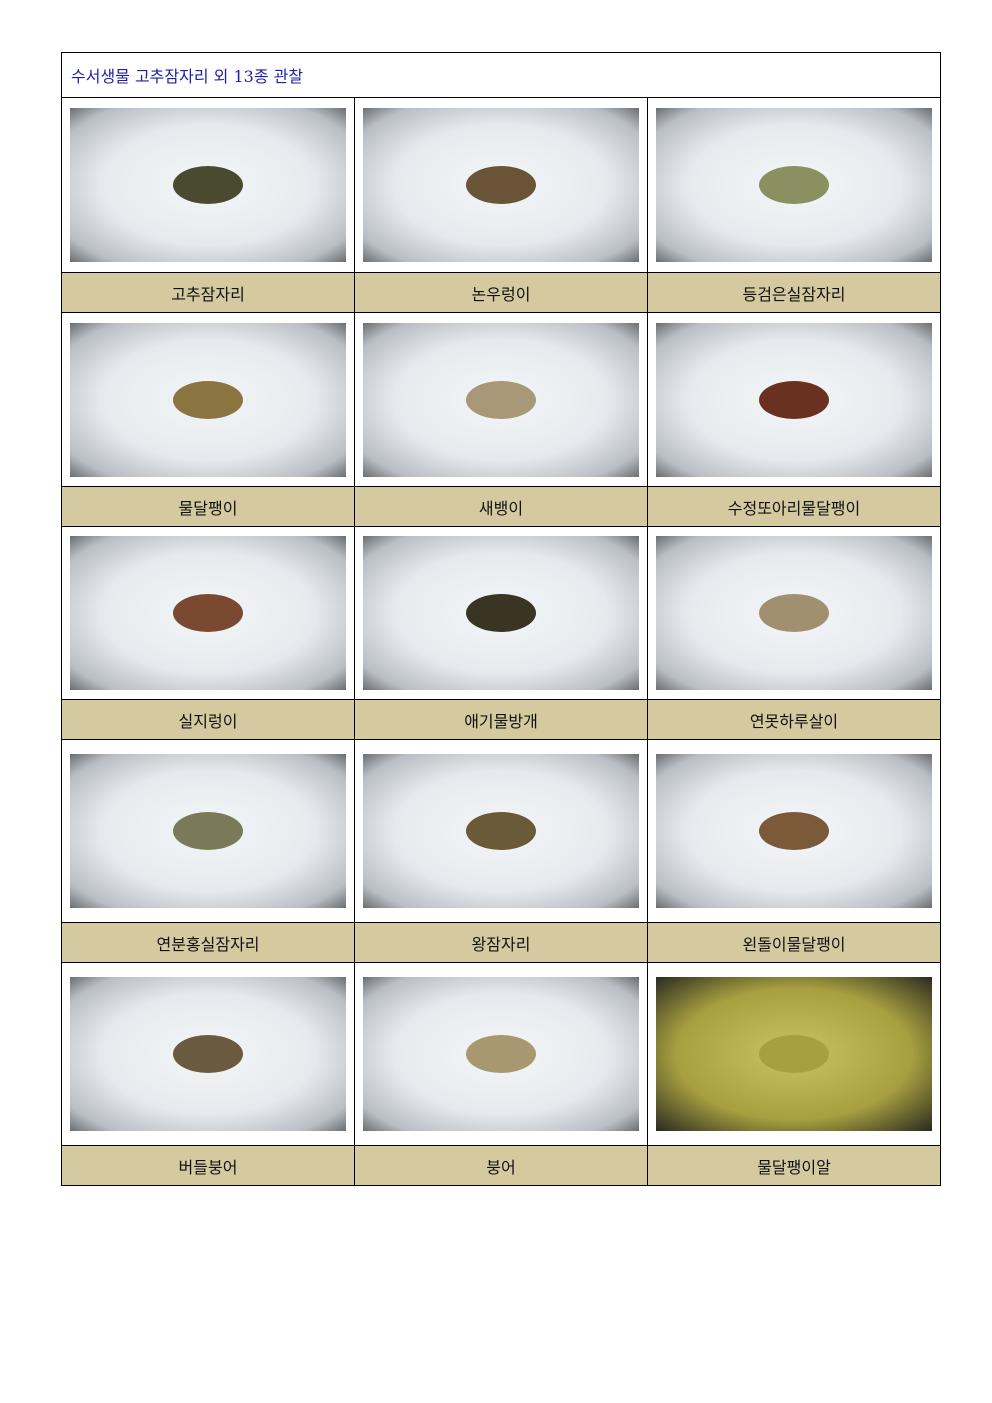  I want to click on species-caption: 고추잠자리, so click(208, 292).